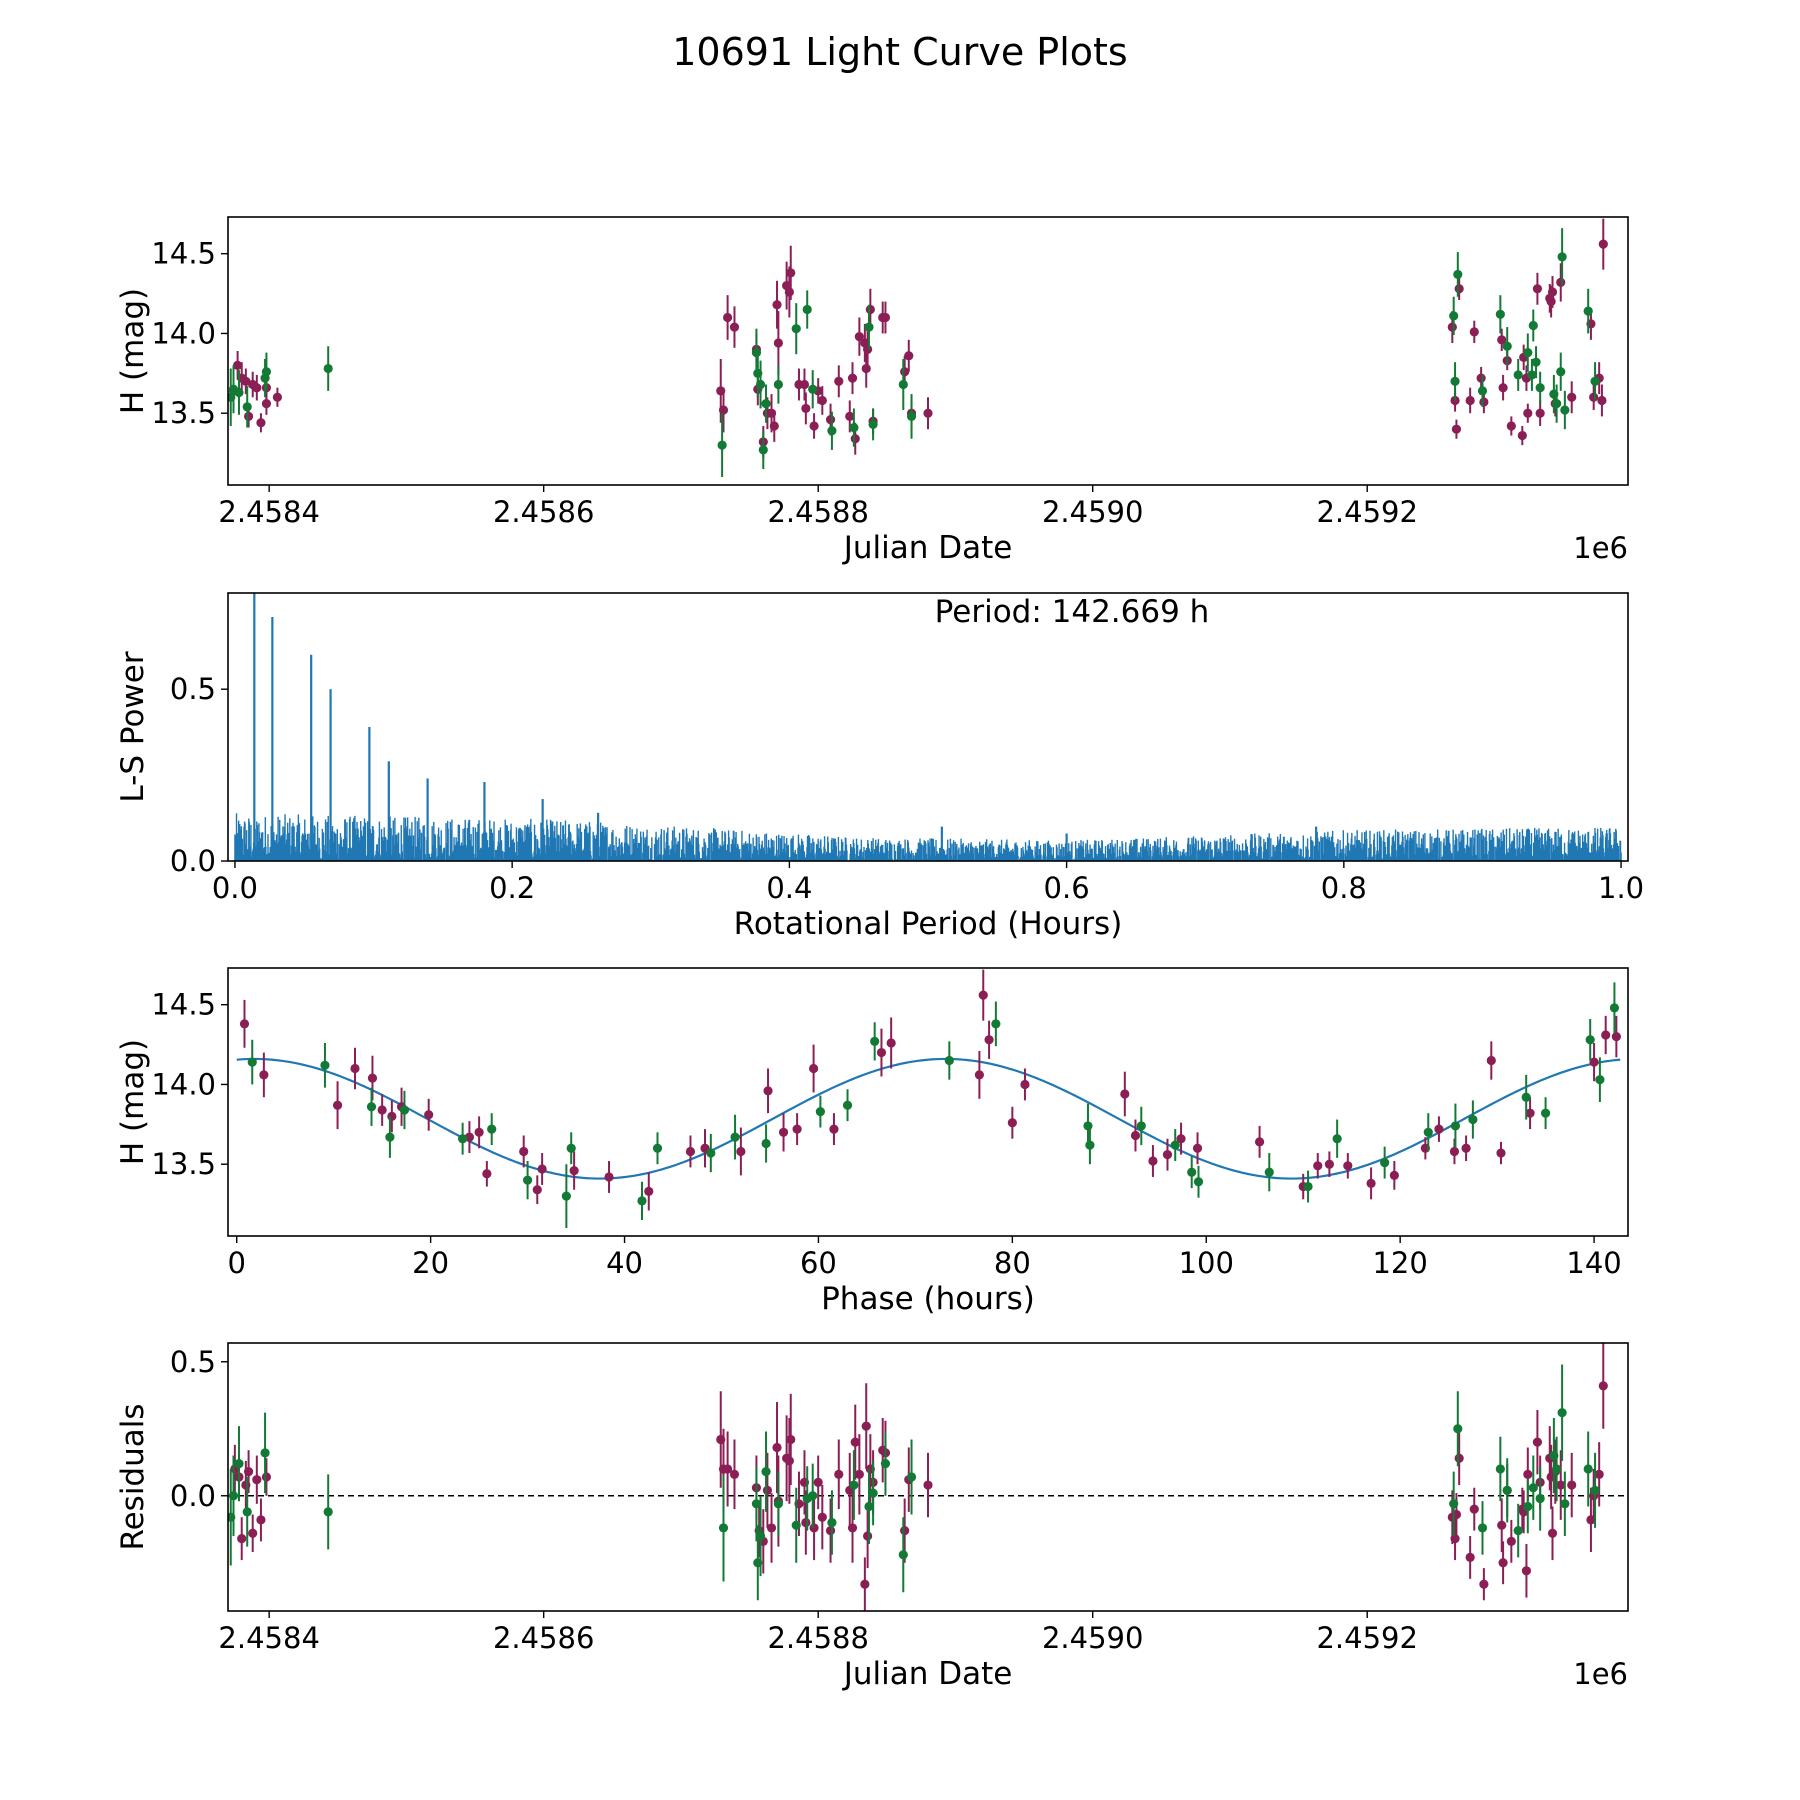 The image size is (1800, 1800). I want to click on x-tick-label: 2.4592, so click(1366, 512).